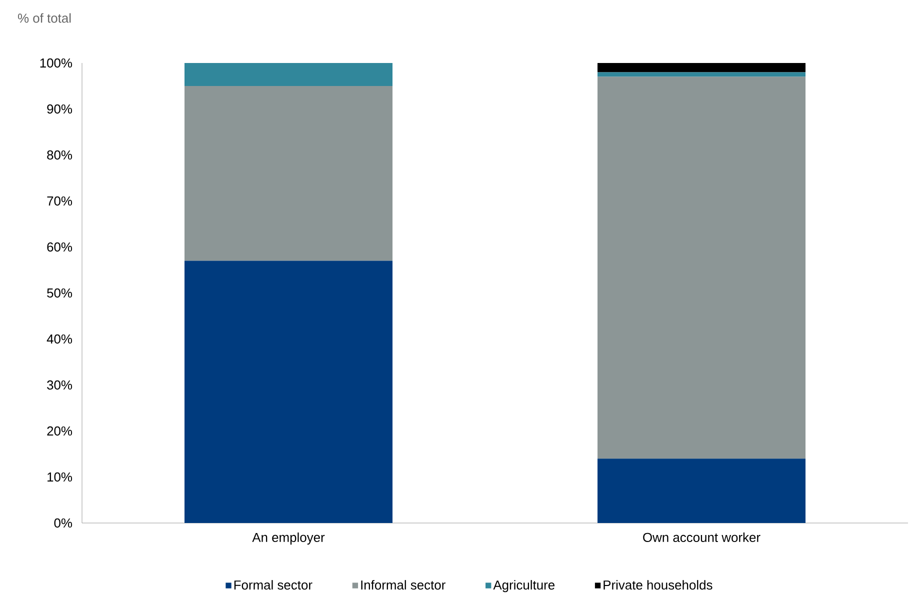 The image size is (910, 597). What do you see at coordinates (59, 155) in the screenshot?
I see `y-tick-label: 80%` at bounding box center [59, 155].